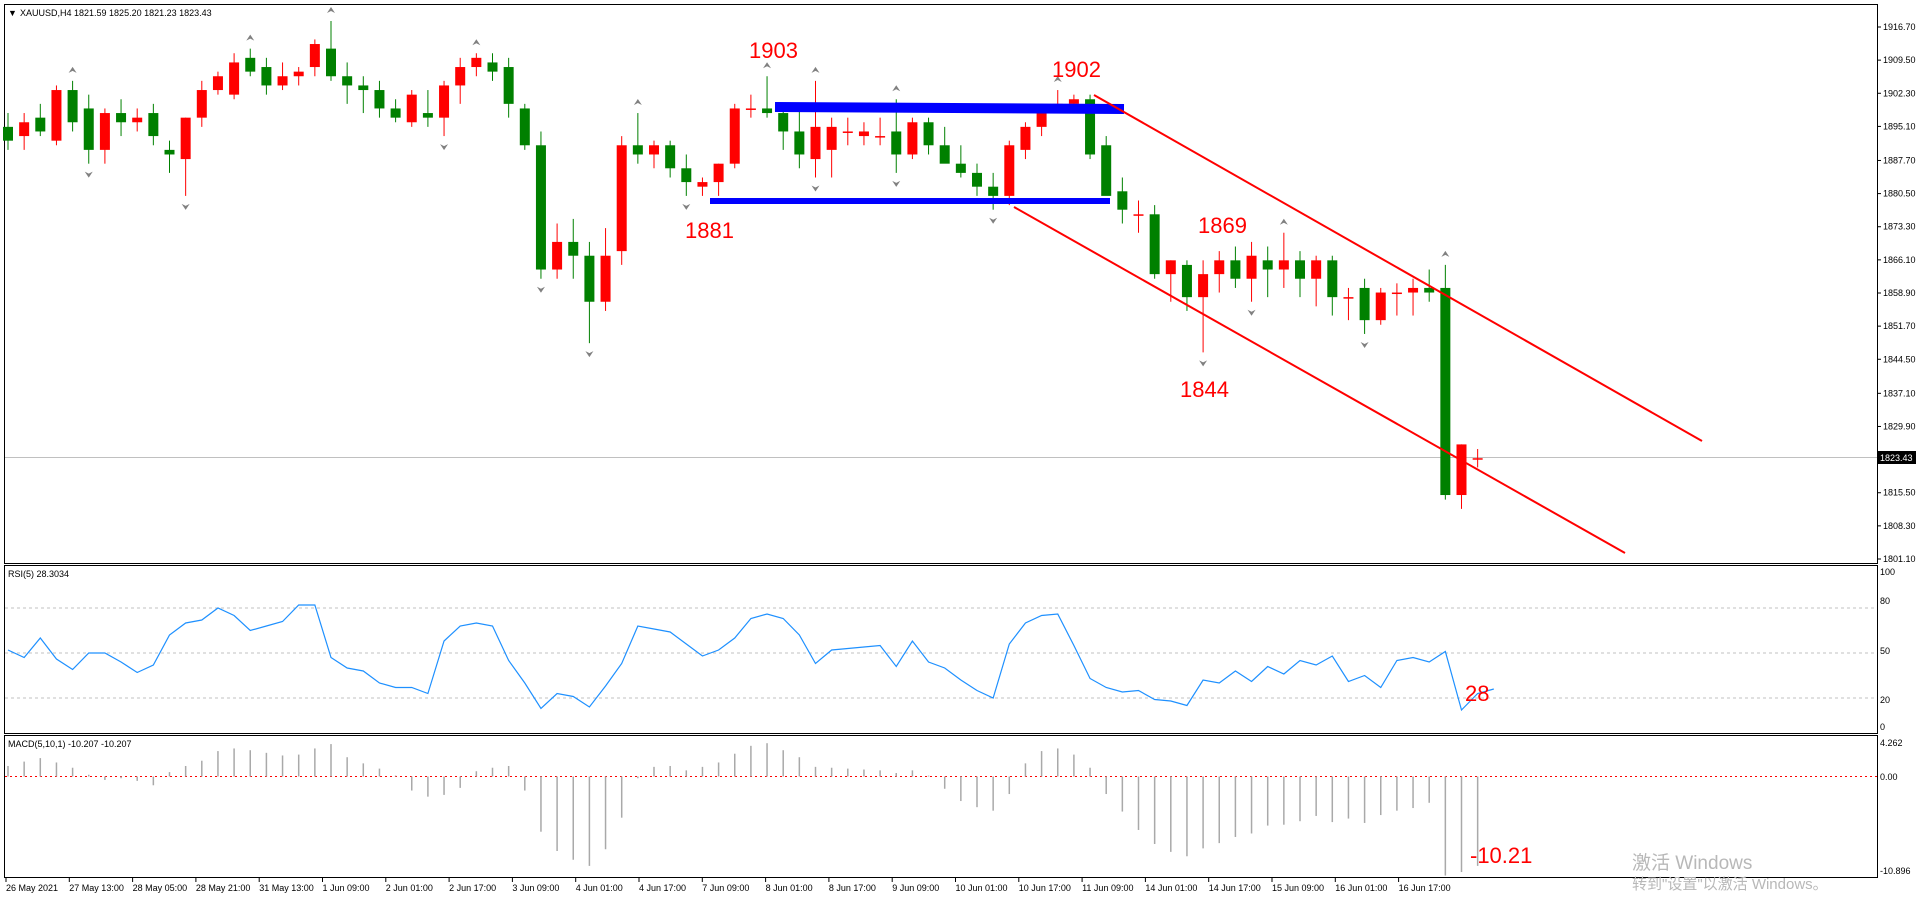  What do you see at coordinates (1899, 160) in the screenshot?
I see `price-tick-label: 1887.70` at bounding box center [1899, 160].